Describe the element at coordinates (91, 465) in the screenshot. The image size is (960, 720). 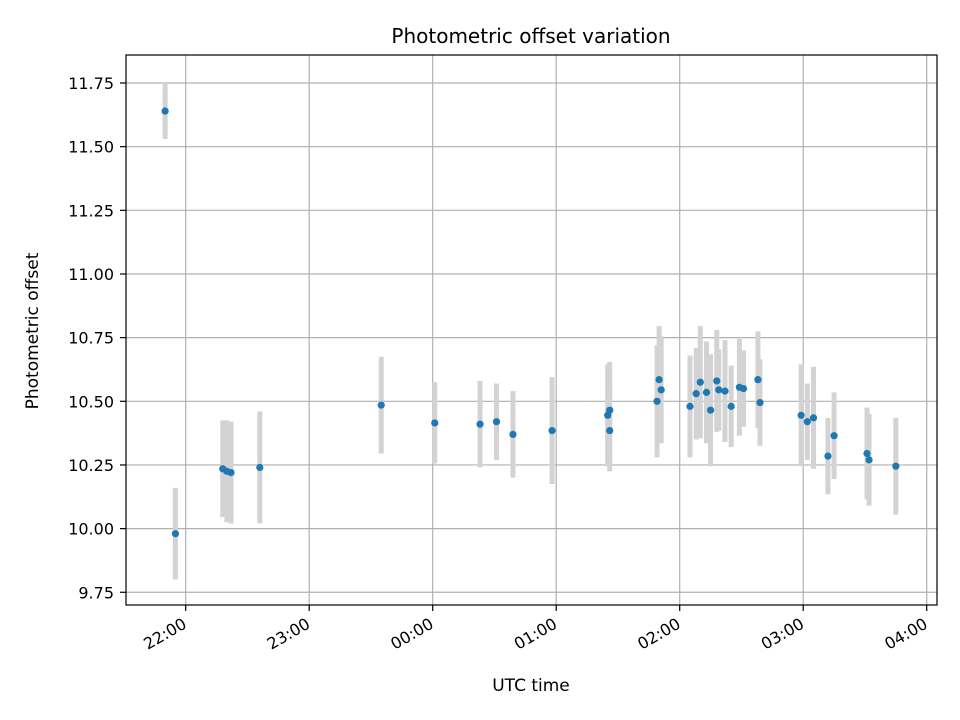
I see `y-tick-label: 10.25` at that location.